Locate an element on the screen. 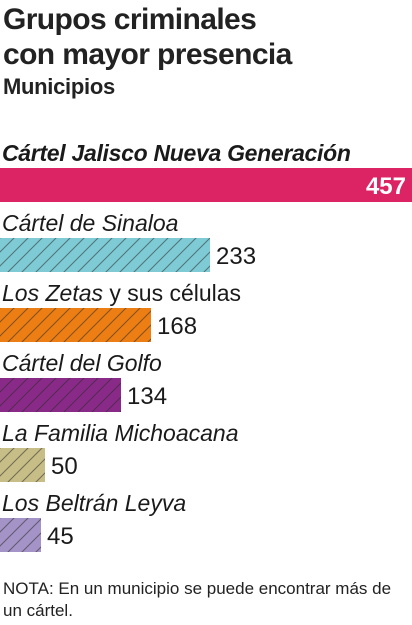 This screenshot has height=625, width=412. bar-value-label: 233 is located at coordinates (236, 256).